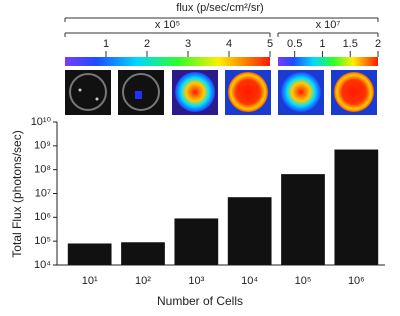  What do you see at coordinates (294, 44) in the screenshot?
I see `colorbar-tick-label: 0.5` at bounding box center [294, 44].